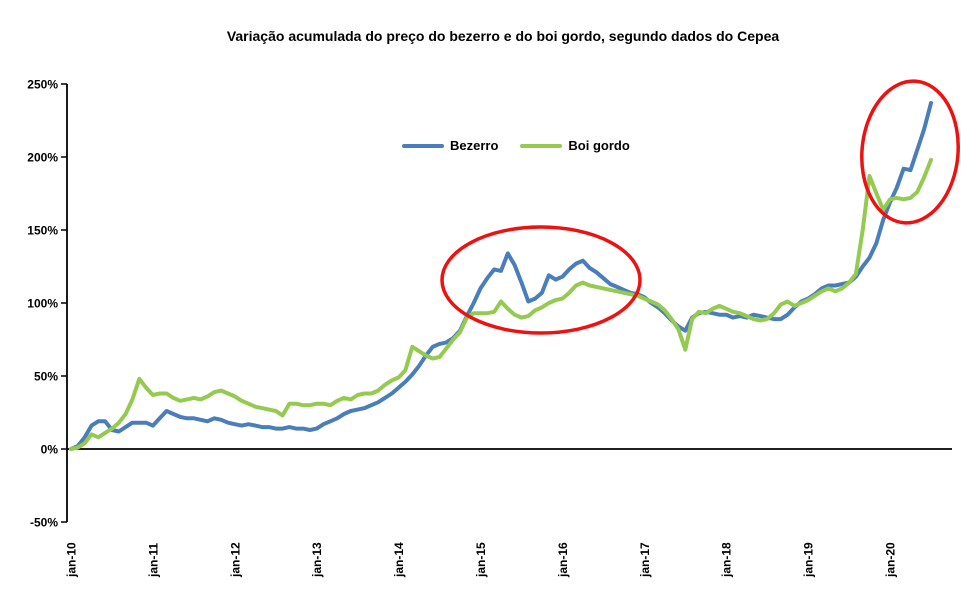  Describe the element at coordinates (541, 145) in the screenshot. I see `boi-gordo-line-swatch` at that location.